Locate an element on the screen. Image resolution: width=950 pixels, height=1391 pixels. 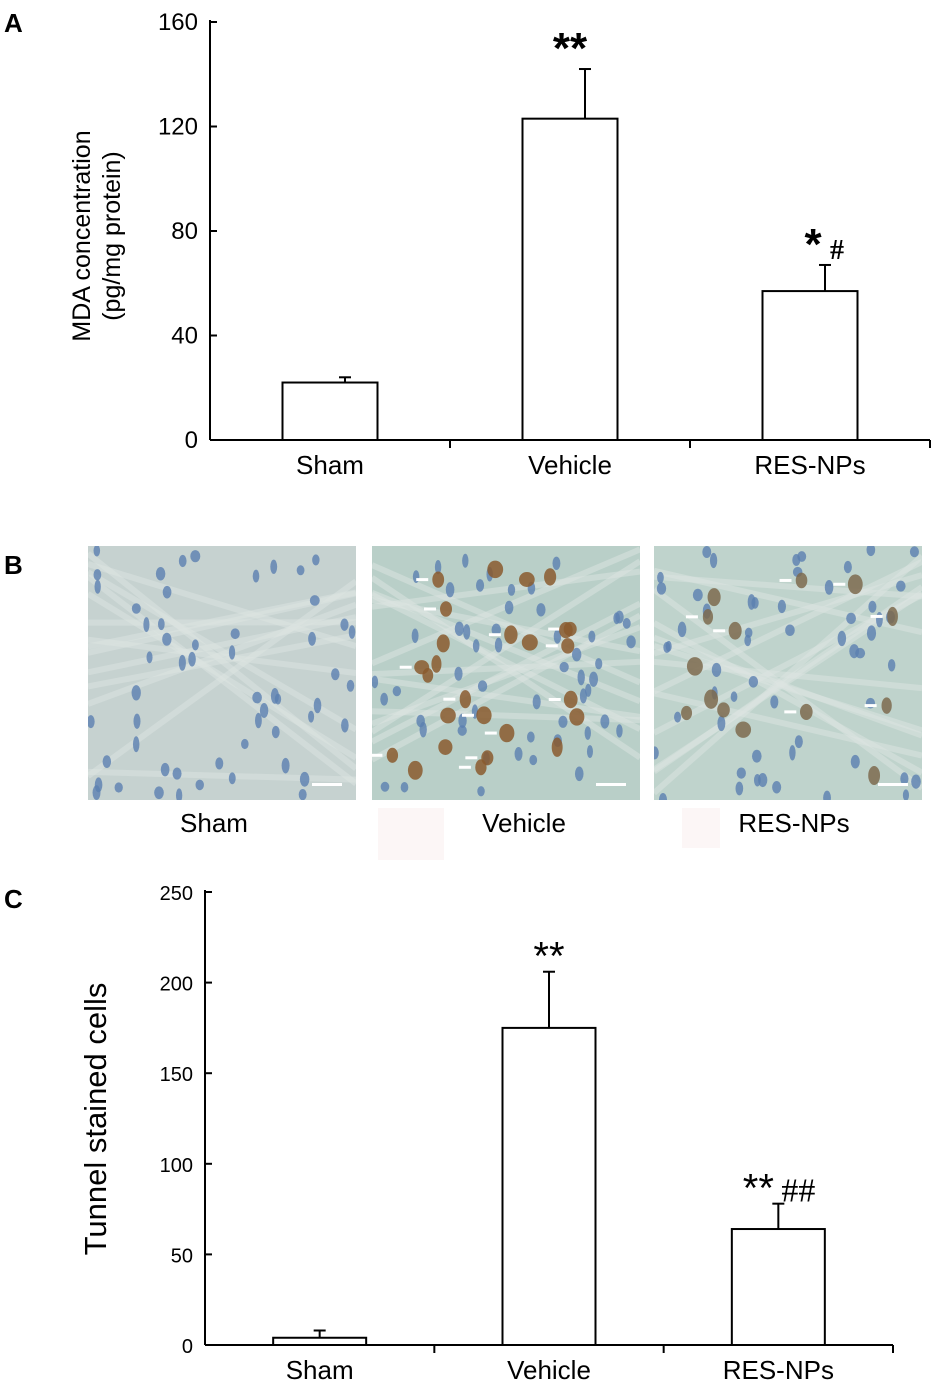
mda-significance-marker: ** is located at coordinates (570, 48).